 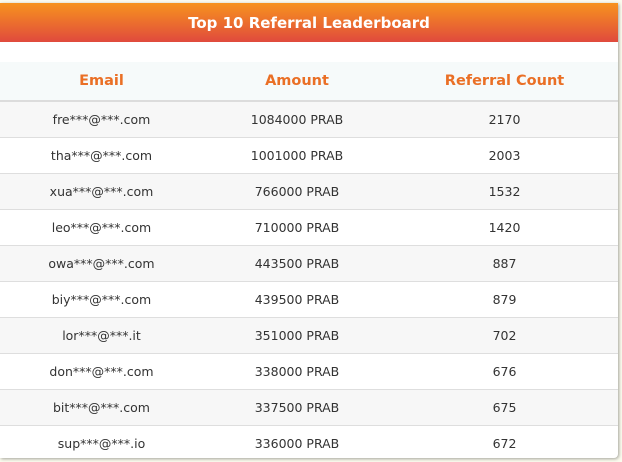 What do you see at coordinates (101, 263) in the screenshot?
I see `email-cell: owa***@***.com` at bounding box center [101, 263].